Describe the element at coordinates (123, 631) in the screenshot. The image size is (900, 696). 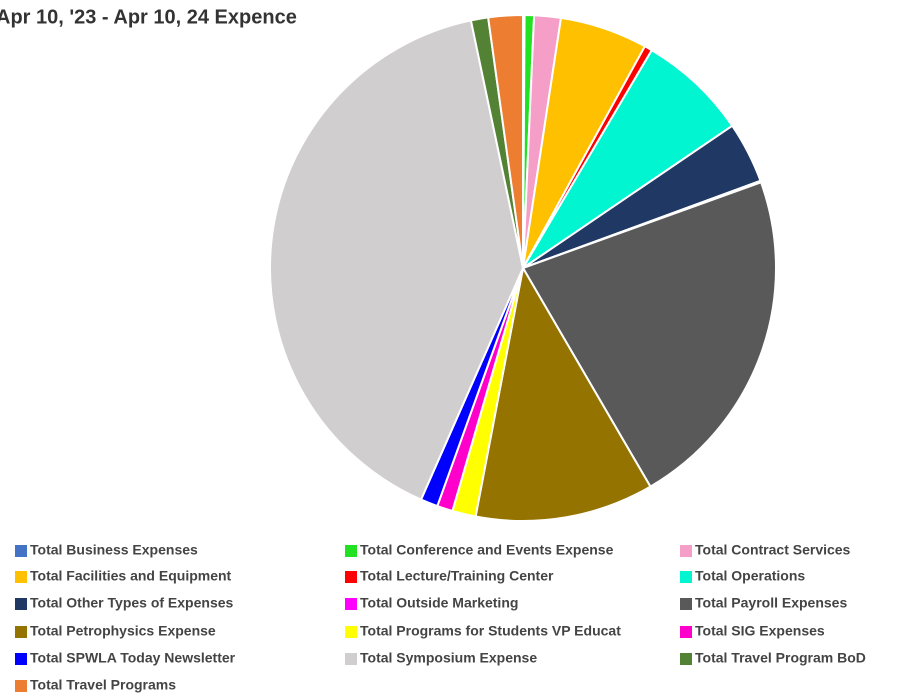
I see `legend-label: Total Petrophysics Expense` at that location.